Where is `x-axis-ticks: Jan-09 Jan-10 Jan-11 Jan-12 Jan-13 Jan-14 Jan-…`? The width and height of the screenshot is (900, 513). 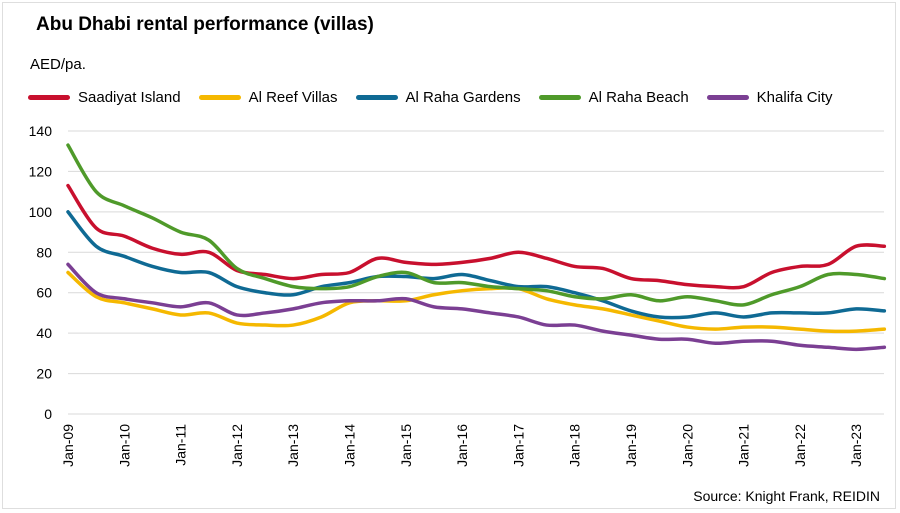 x-axis-ticks: Jan-09 Jan-10 Jan-11 Jan-12 Jan-13 Jan-14 Jan-… is located at coordinates (462, 445).